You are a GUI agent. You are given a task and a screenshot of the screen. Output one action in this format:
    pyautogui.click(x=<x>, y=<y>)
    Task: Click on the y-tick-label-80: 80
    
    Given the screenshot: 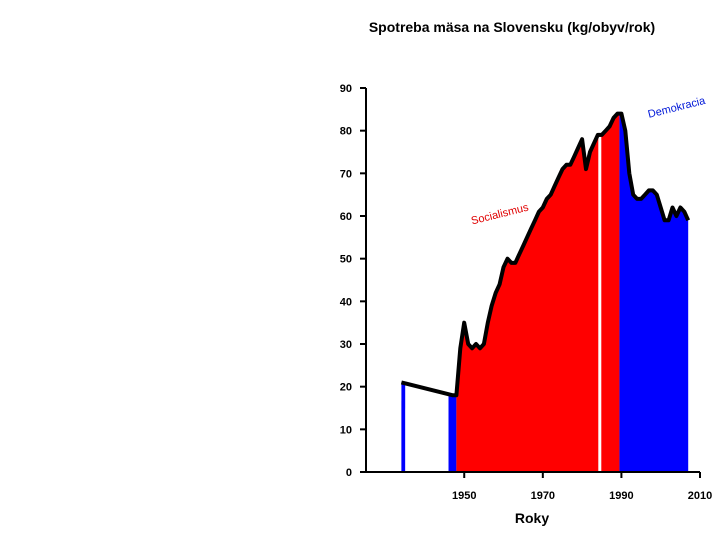 What is the action you would take?
    pyautogui.click(x=346, y=132)
    